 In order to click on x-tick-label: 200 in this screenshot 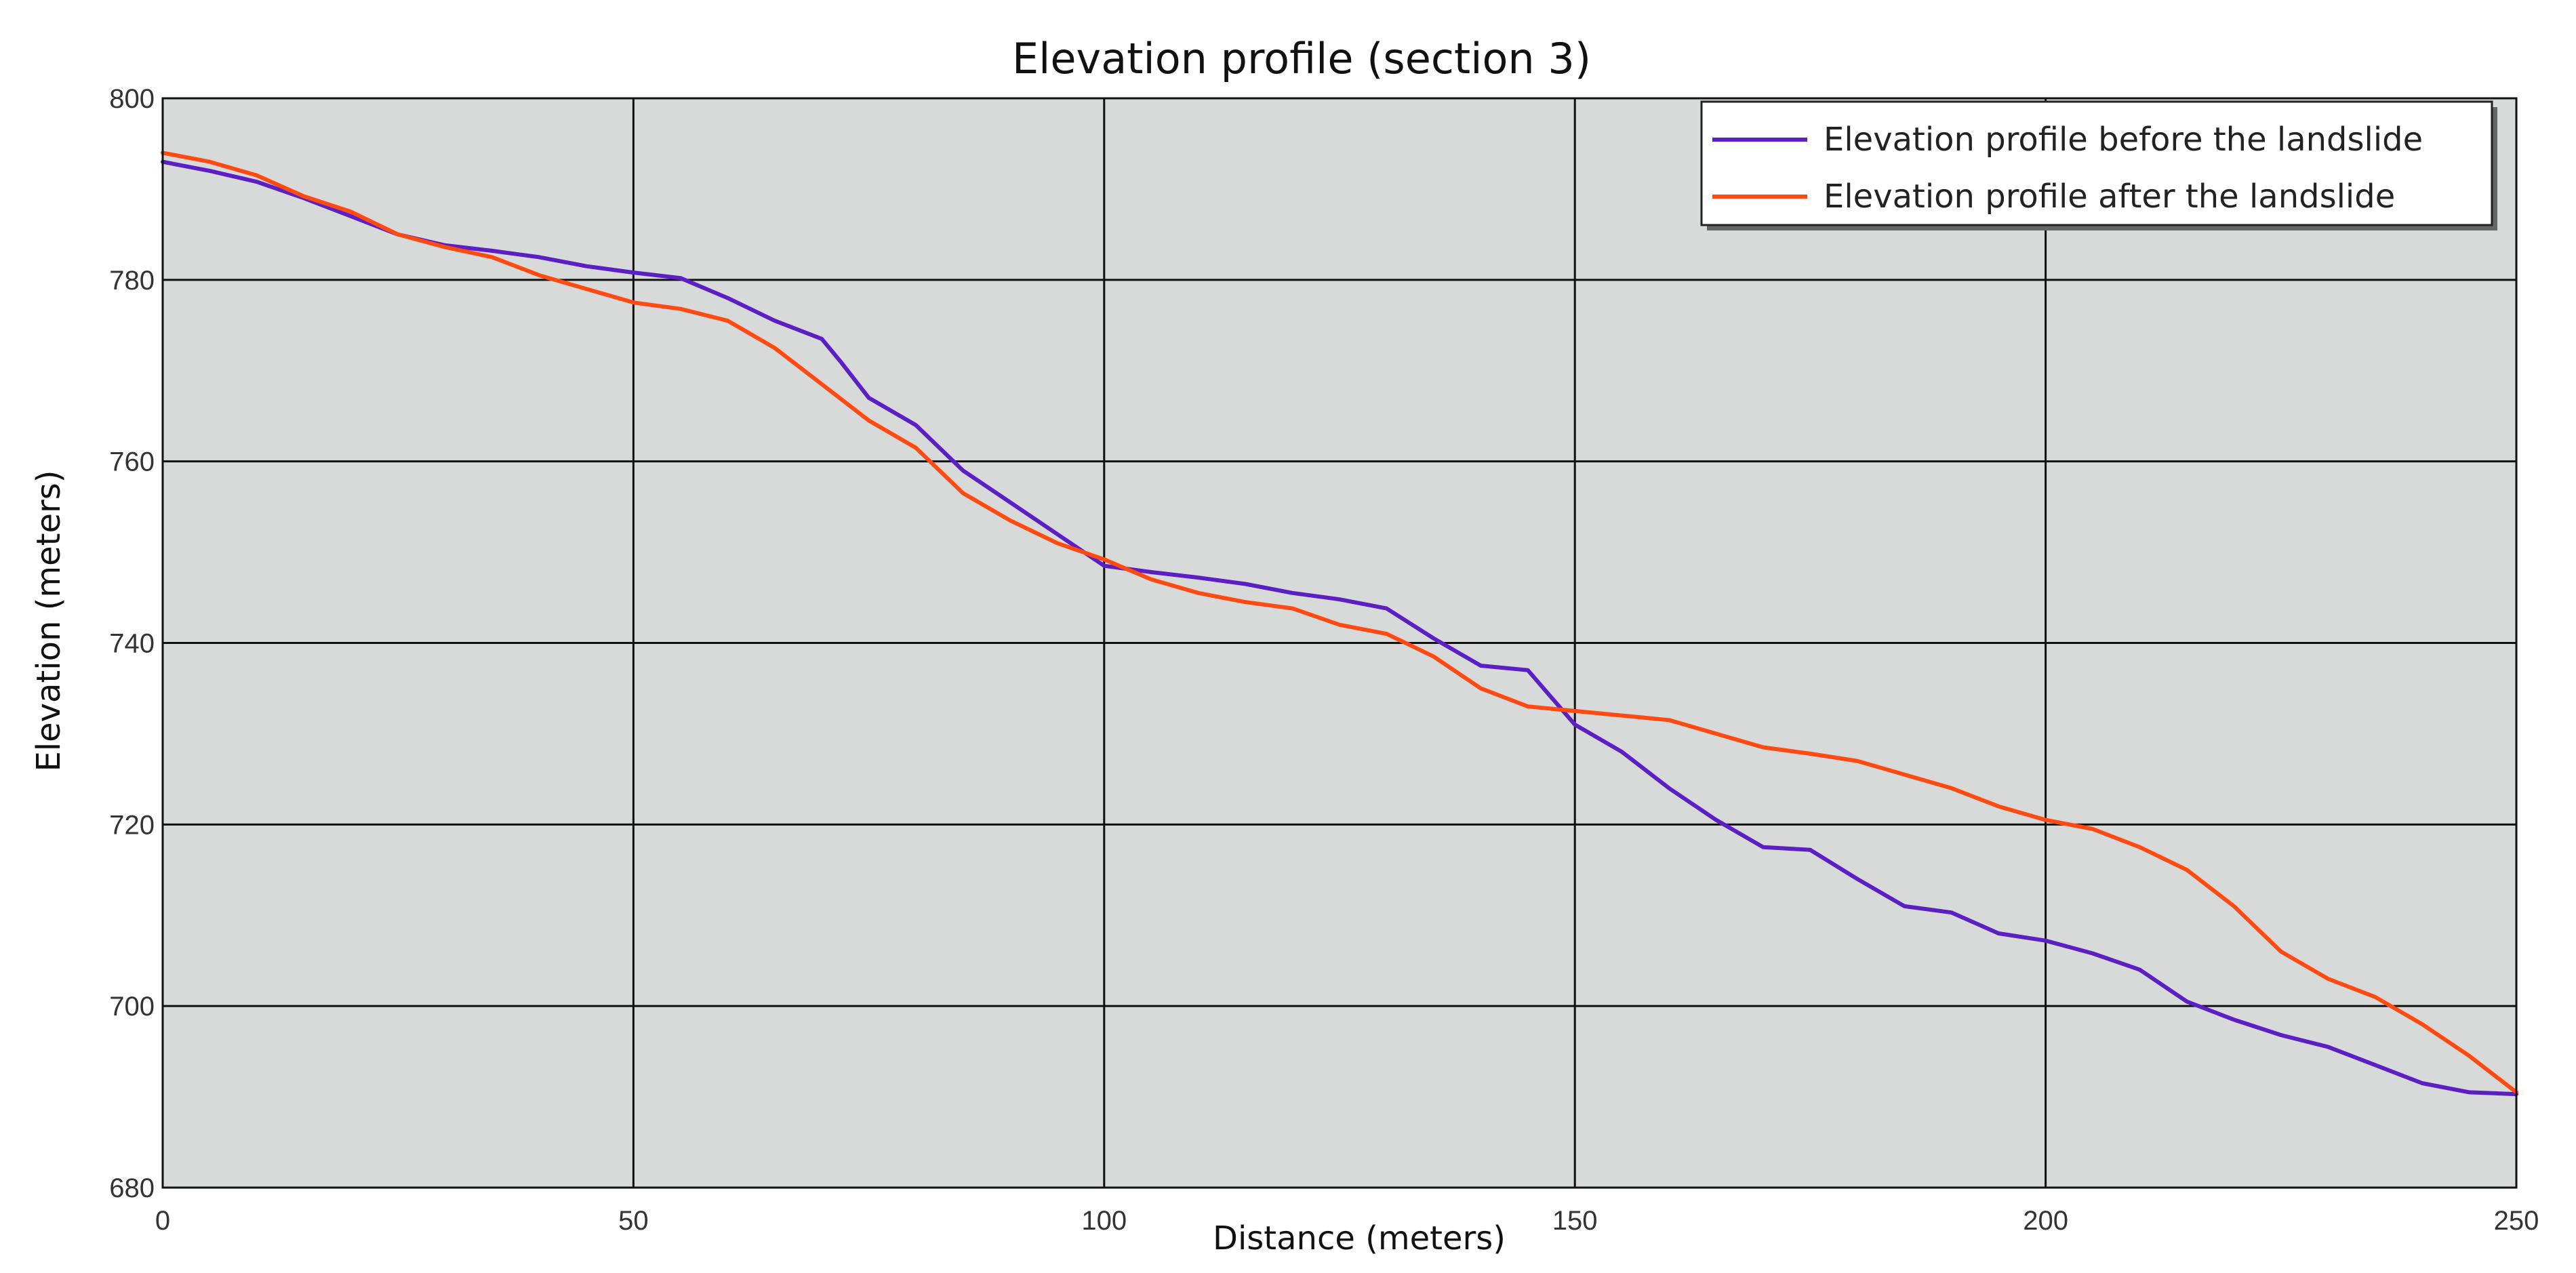, I will do `click(2045, 1221)`.